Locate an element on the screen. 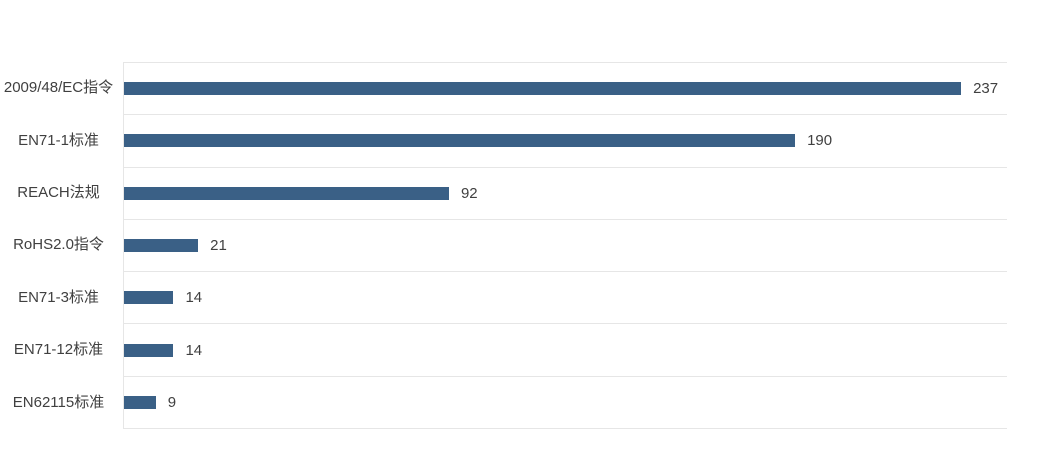 This screenshot has width=1043, height=461. category-label-line: EN71-12标准 is located at coordinates (58, 350).